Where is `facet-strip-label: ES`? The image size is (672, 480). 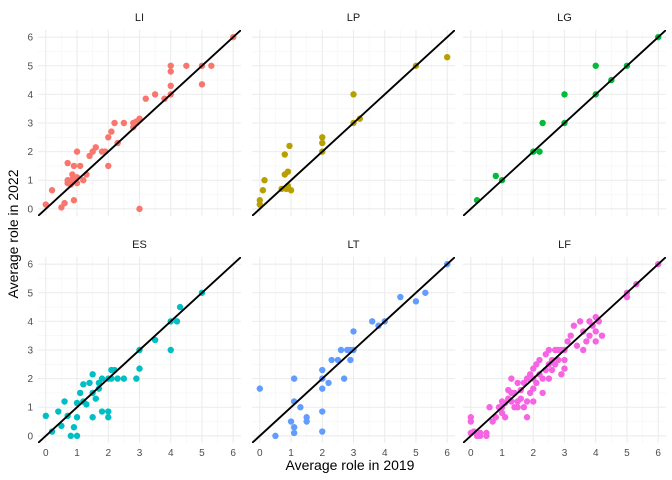 facet-strip-label: ES is located at coordinates (139, 245).